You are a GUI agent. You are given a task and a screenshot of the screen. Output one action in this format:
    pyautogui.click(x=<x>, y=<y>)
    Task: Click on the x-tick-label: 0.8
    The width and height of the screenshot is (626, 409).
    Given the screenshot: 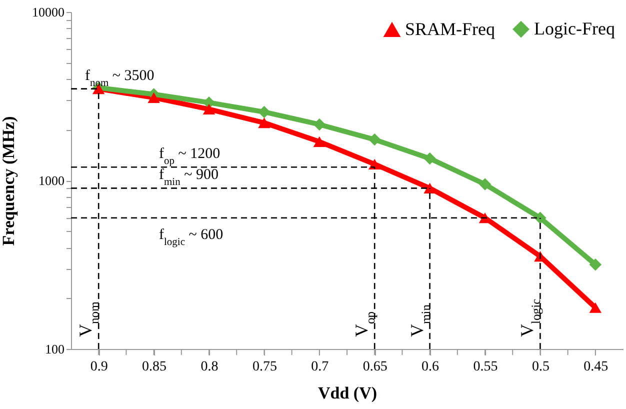 What is the action you would take?
    pyautogui.click(x=209, y=367)
    